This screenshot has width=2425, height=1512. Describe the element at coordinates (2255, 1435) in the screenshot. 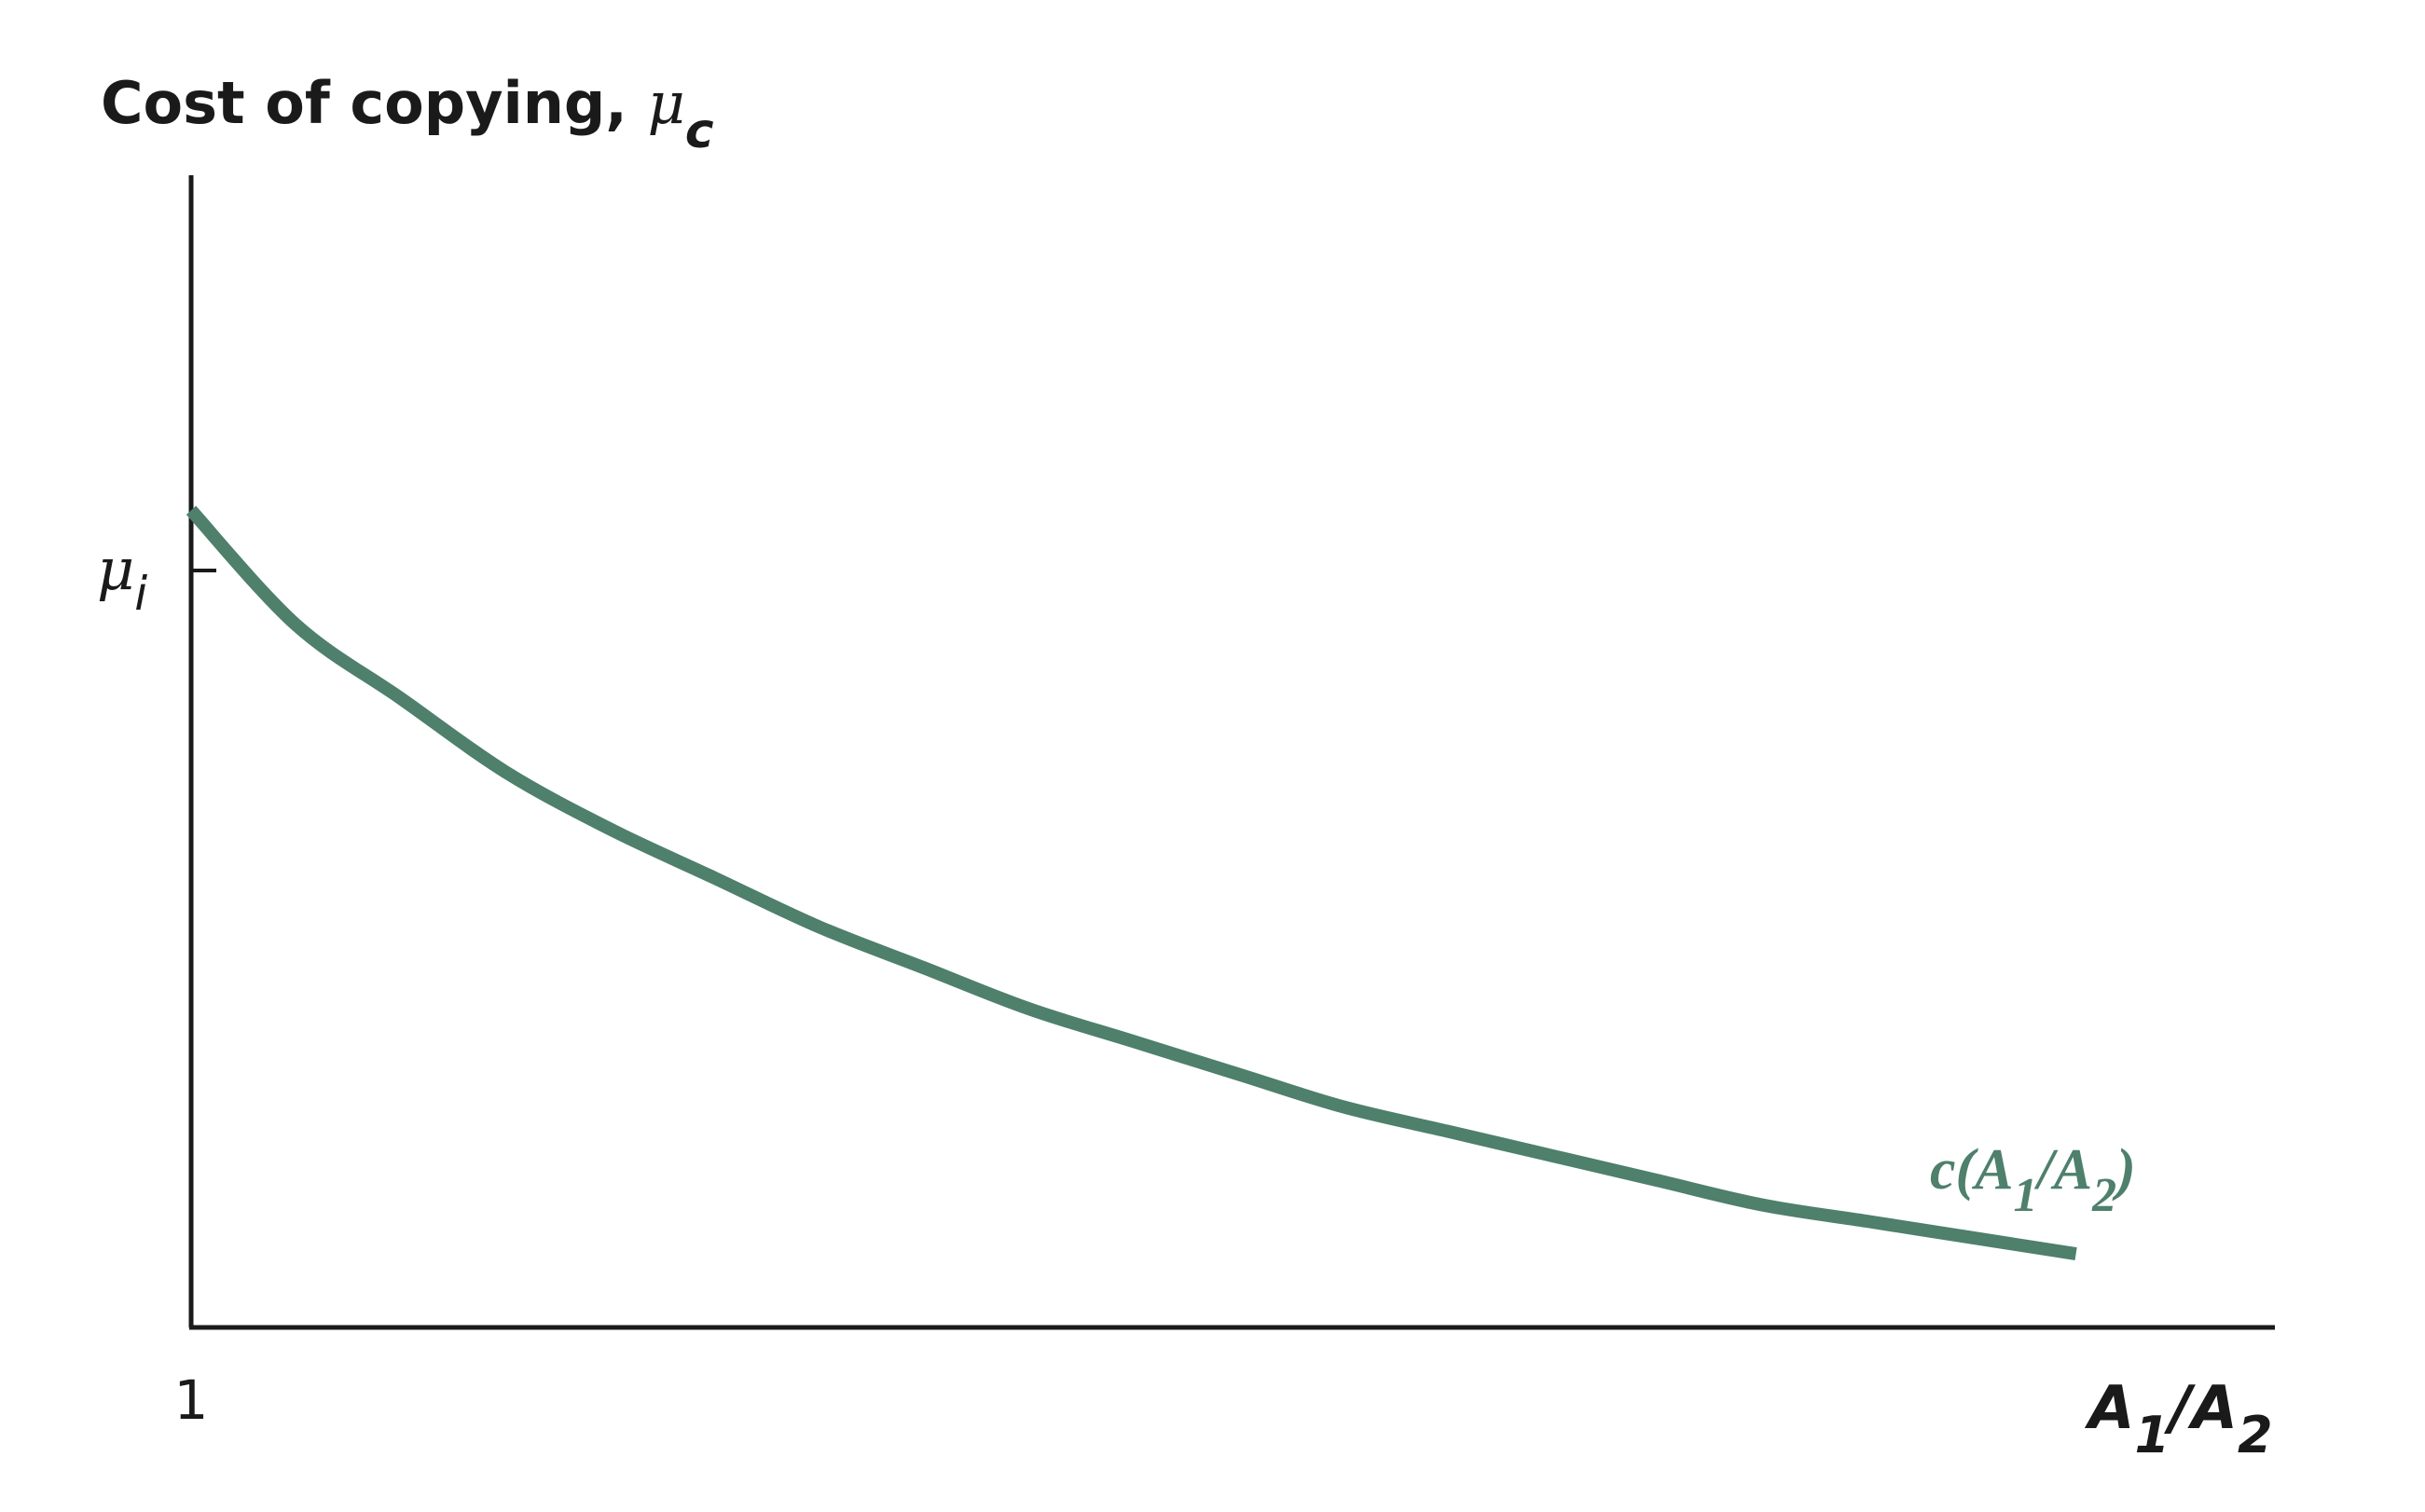

I see `x-axis-title-sub2: 2` at that location.